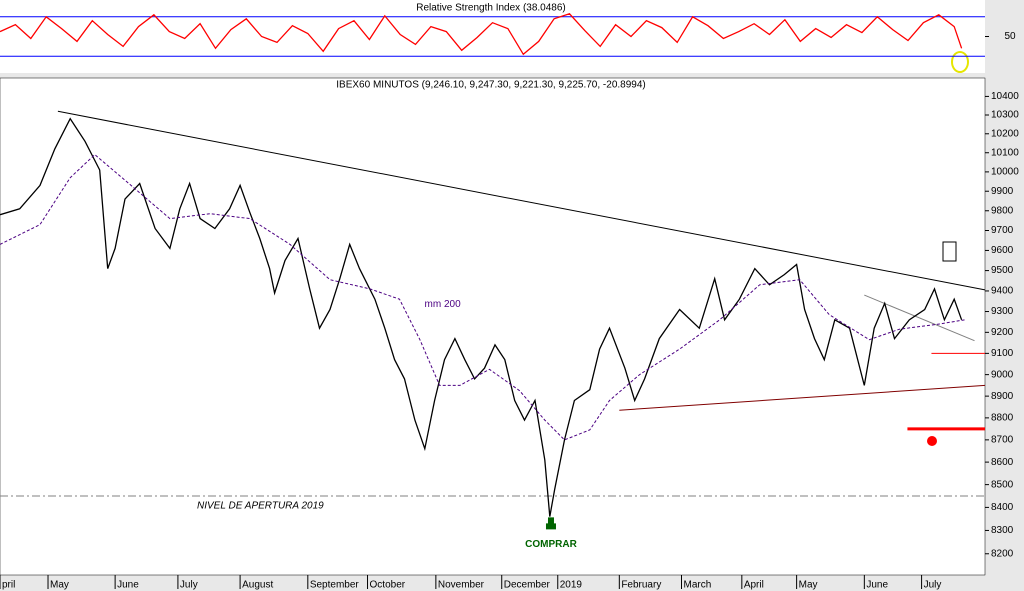 The width and height of the screenshot is (1024, 591). Describe the element at coordinates (1005, 152) in the screenshot. I see `y-tick-label: 10100` at that location.